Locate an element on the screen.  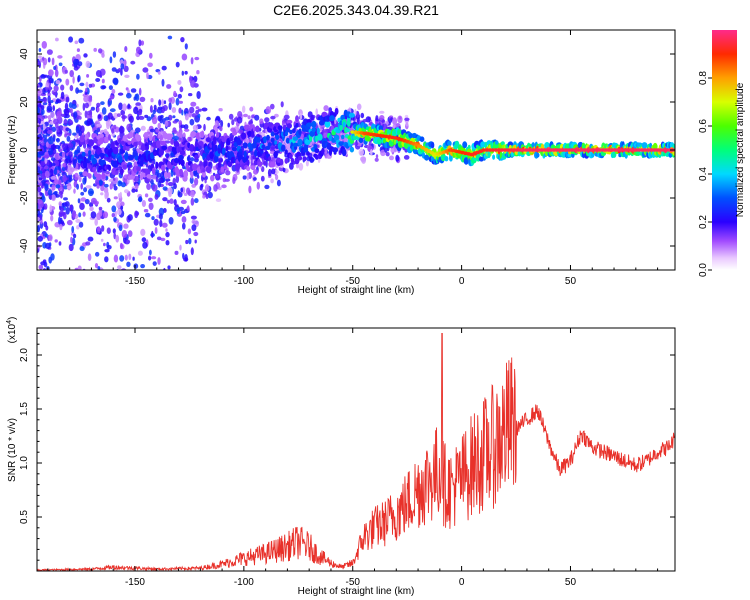
spectrogram-x-tick-label: -50 is located at coordinates (353, 281).